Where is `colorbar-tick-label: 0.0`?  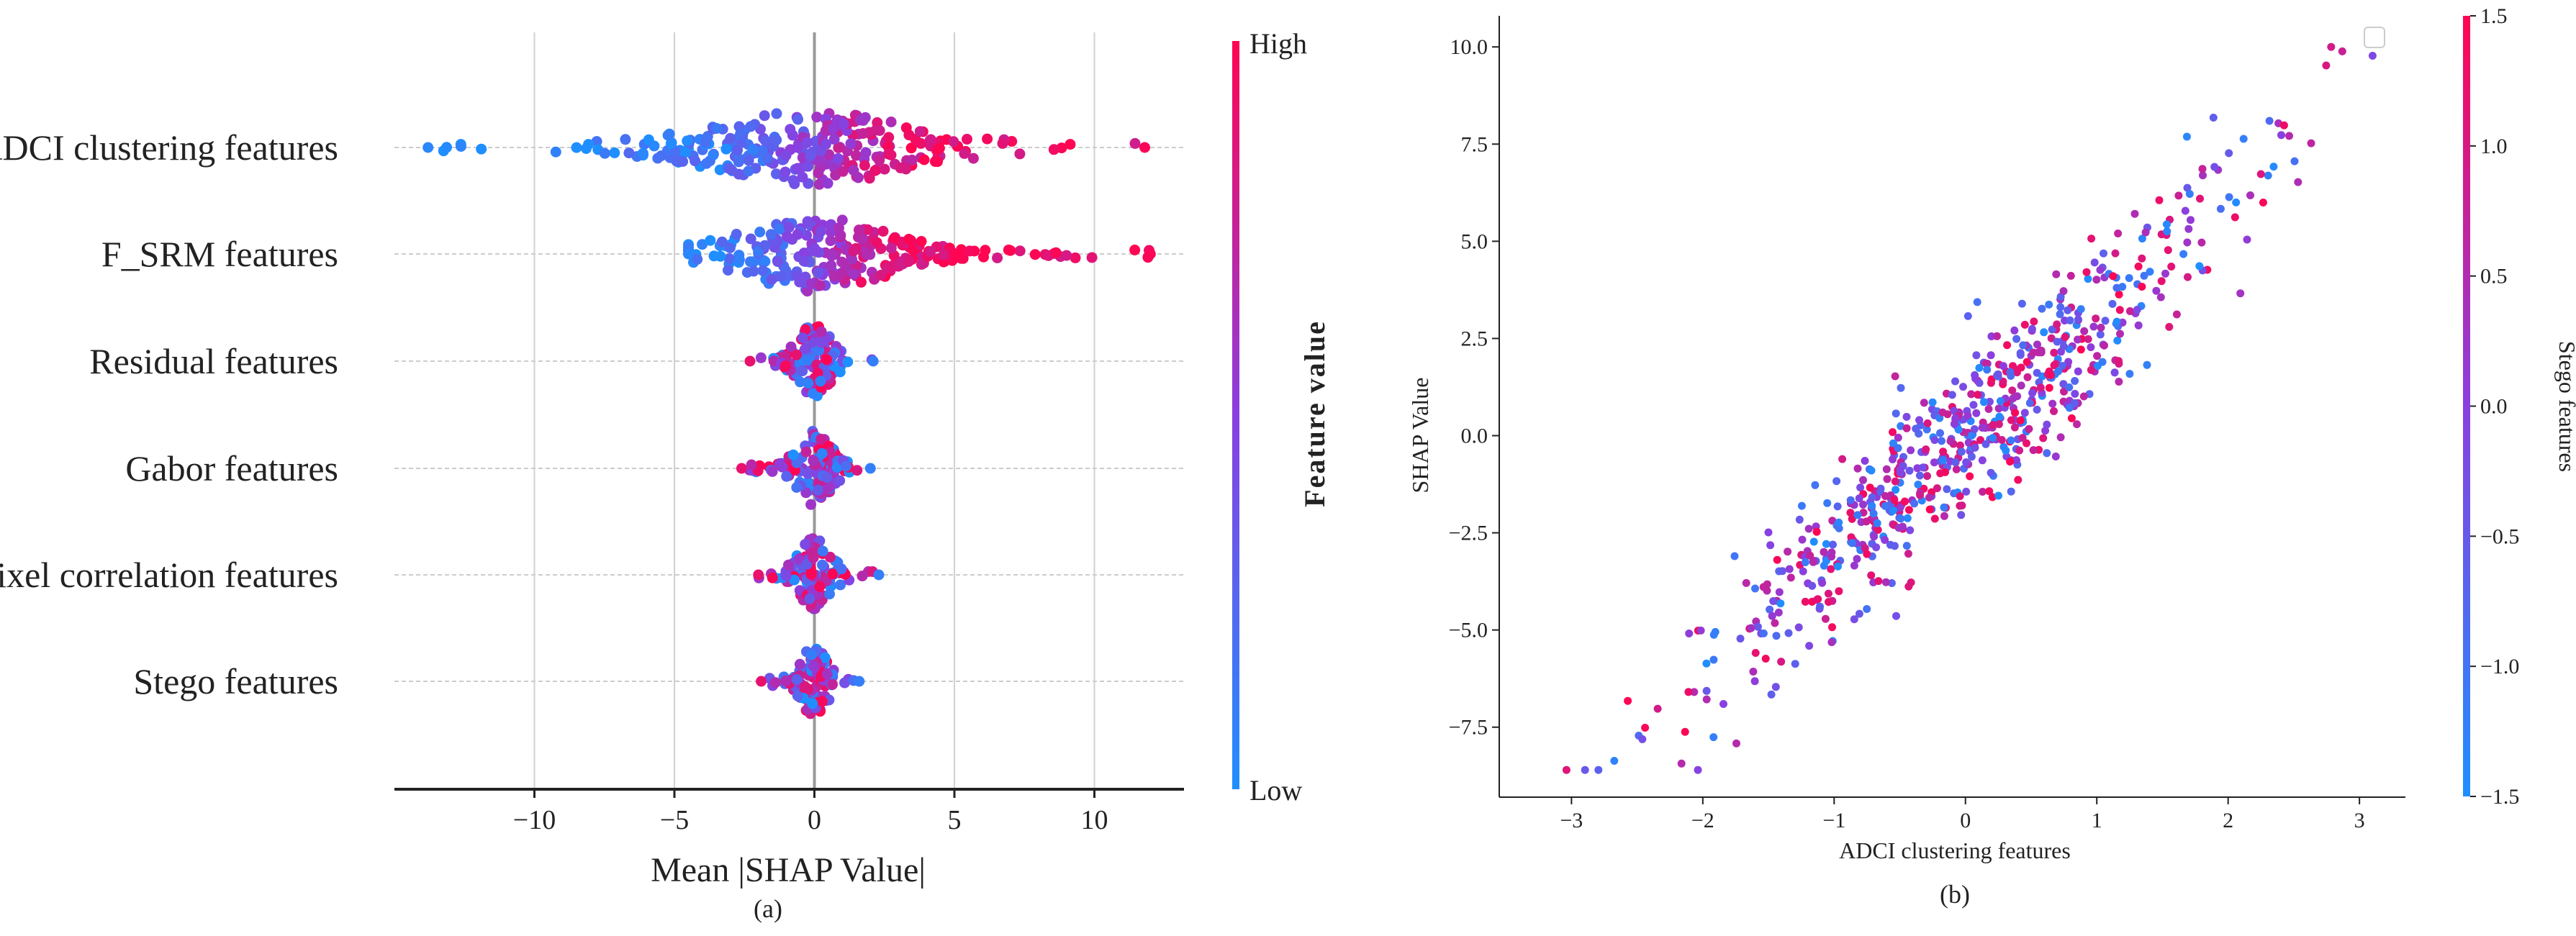
colorbar-tick-label: 0.0 is located at coordinates (2494, 407).